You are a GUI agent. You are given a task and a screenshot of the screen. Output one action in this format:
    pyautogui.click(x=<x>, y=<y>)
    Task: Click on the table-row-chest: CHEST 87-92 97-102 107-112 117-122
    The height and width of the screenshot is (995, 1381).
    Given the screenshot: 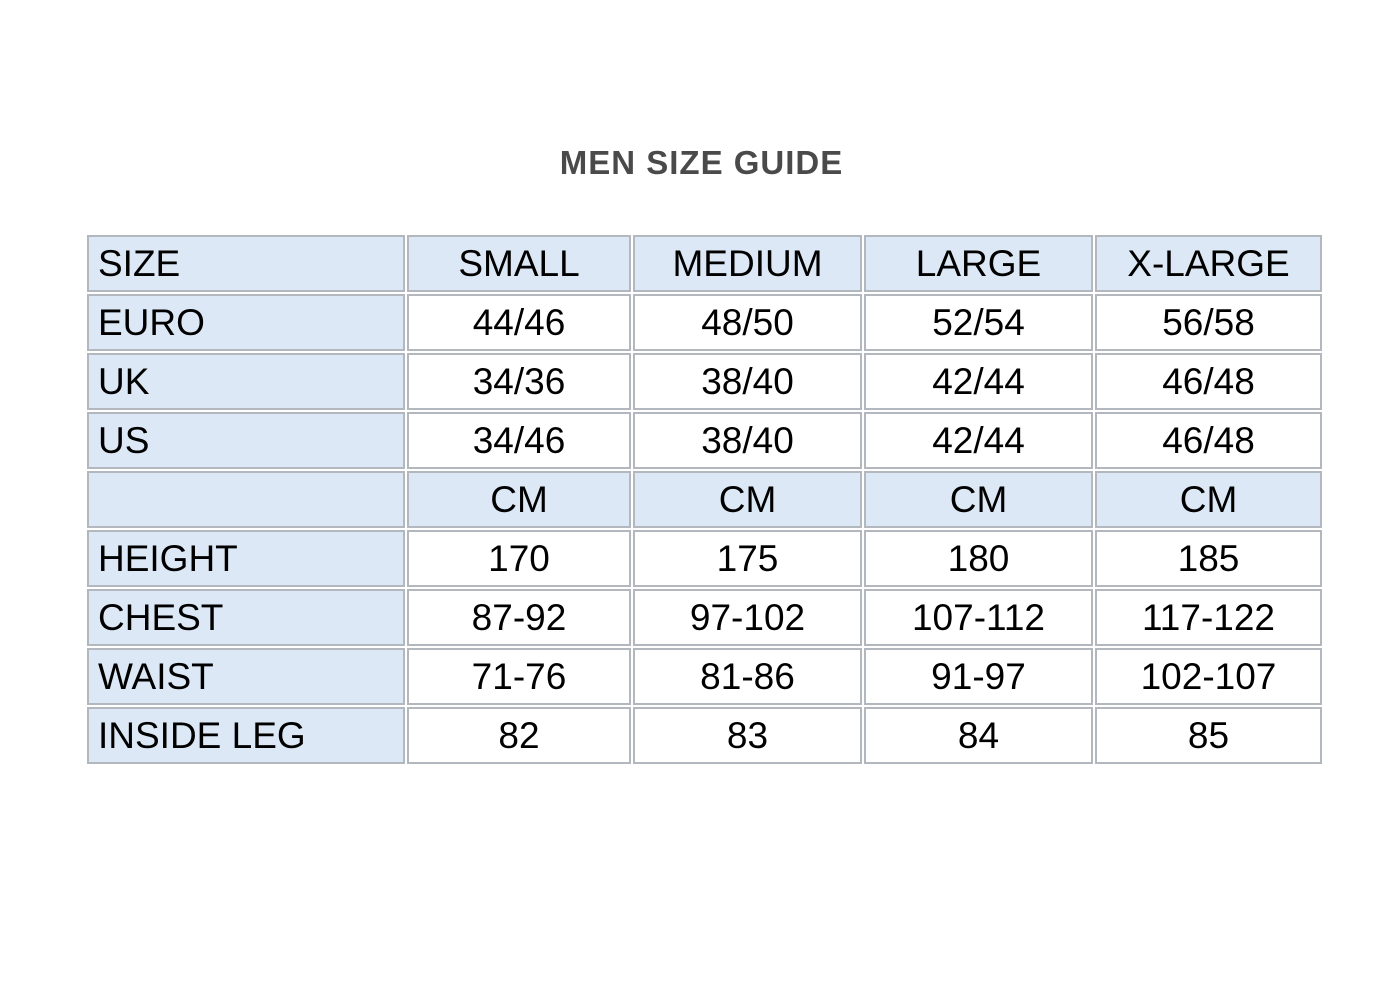 What is the action you would take?
    pyautogui.click(x=704, y=617)
    